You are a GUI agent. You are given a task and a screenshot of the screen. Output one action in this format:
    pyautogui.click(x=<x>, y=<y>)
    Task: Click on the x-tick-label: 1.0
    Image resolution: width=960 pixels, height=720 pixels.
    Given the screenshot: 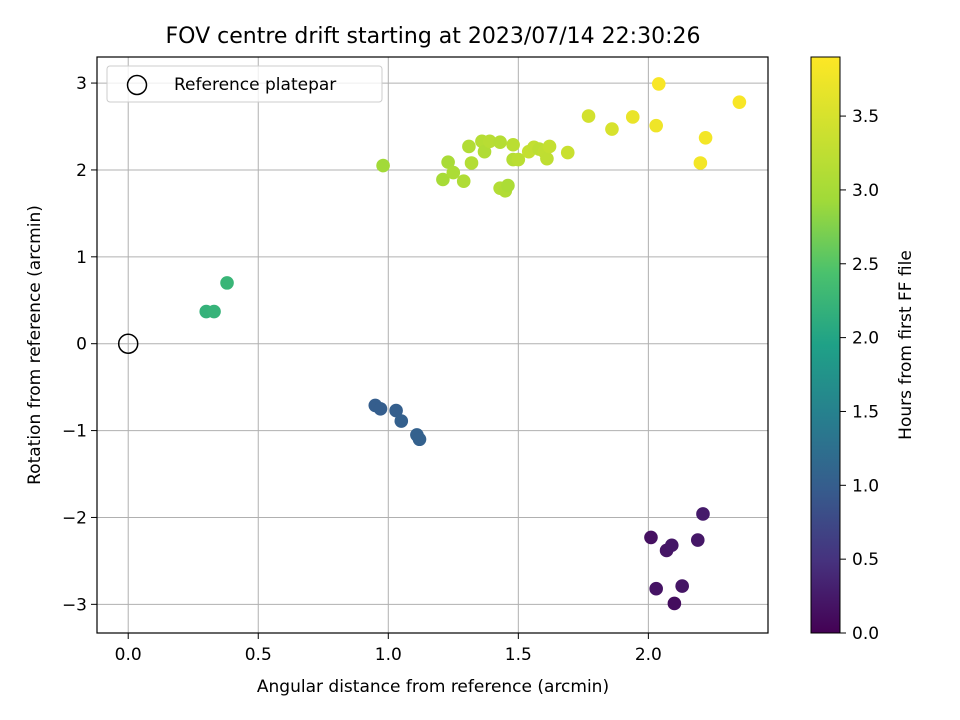 What is the action you would take?
    pyautogui.click(x=388, y=655)
    